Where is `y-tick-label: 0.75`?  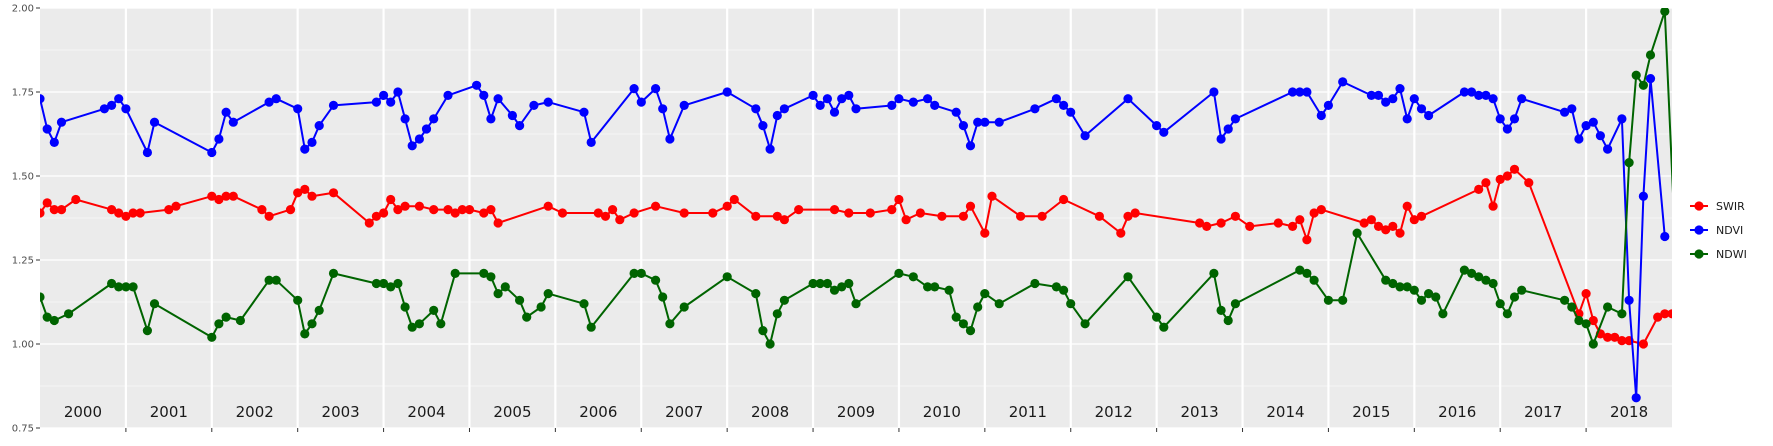
y-tick-label: 0.75 is located at coordinates (23, 429).